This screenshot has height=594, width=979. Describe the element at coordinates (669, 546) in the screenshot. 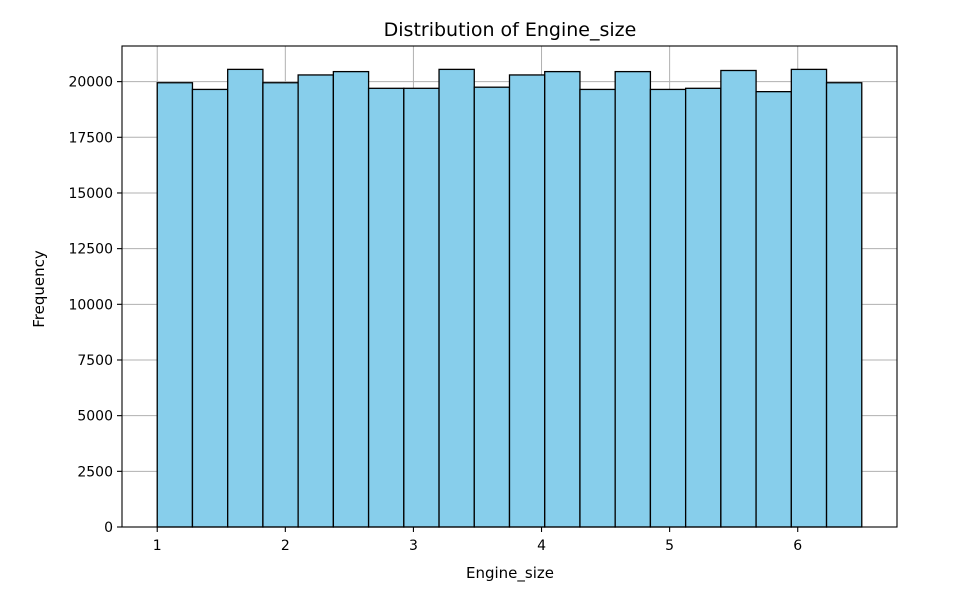

I see `x-tick-label: 5` at that location.